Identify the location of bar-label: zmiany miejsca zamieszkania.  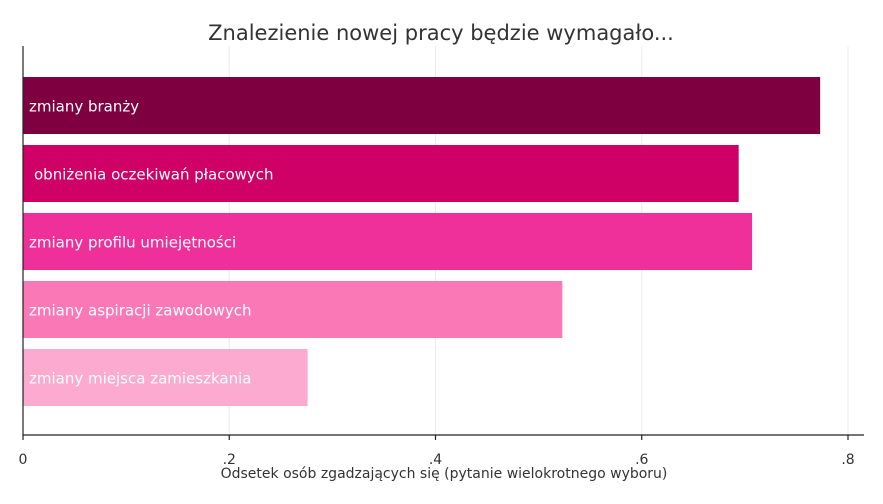
(140, 379).